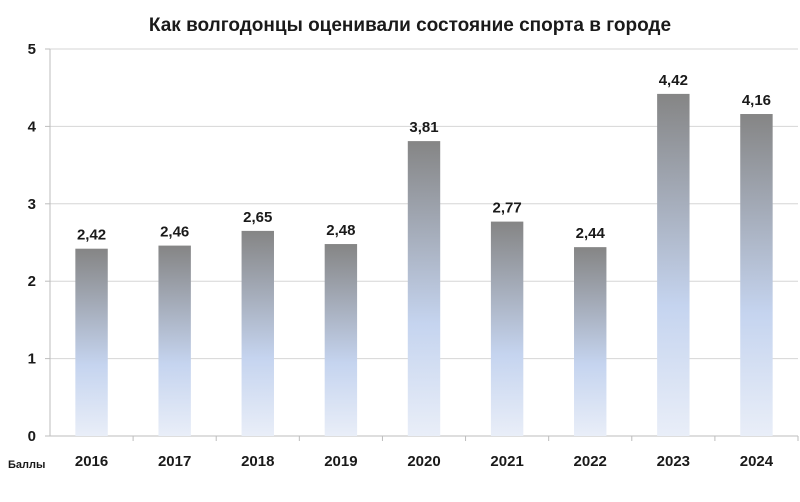  What do you see at coordinates (174, 340) in the screenshot?
I see `bar-2017` at bounding box center [174, 340].